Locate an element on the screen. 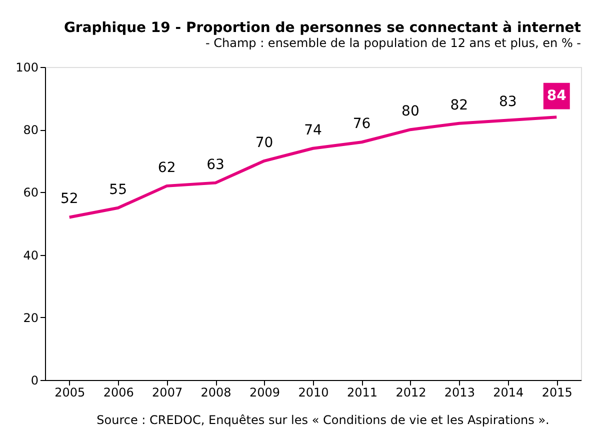 This screenshot has height=433, width=596. x-tick-label: 2013 is located at coordinates (459, 393).